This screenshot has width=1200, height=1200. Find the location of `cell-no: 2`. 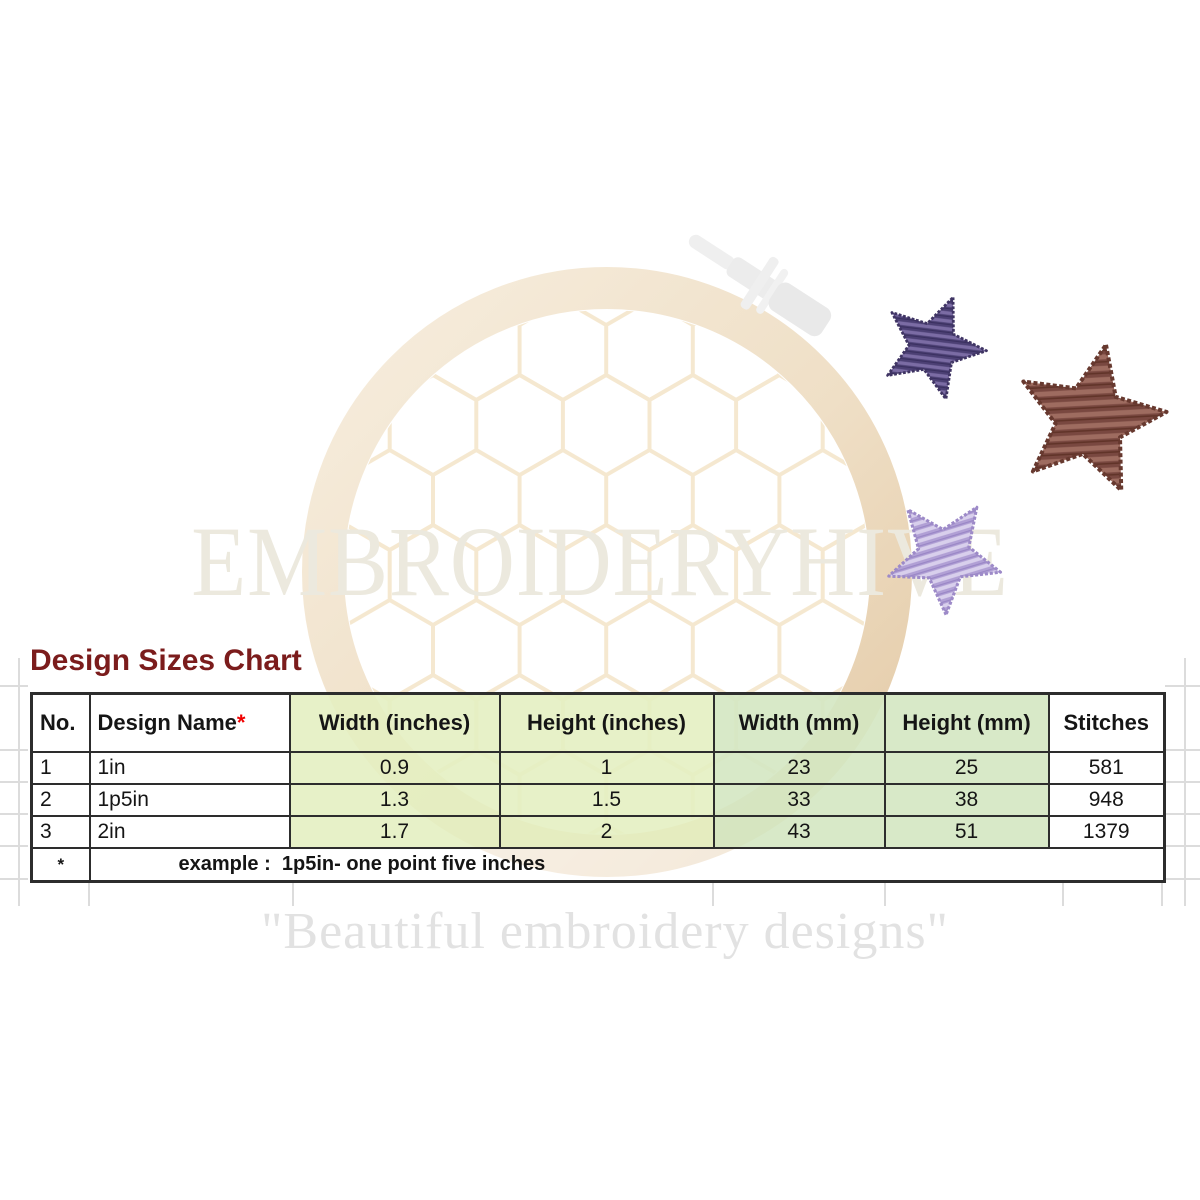

cell-no: 2 is located at coordinates (60, 800).